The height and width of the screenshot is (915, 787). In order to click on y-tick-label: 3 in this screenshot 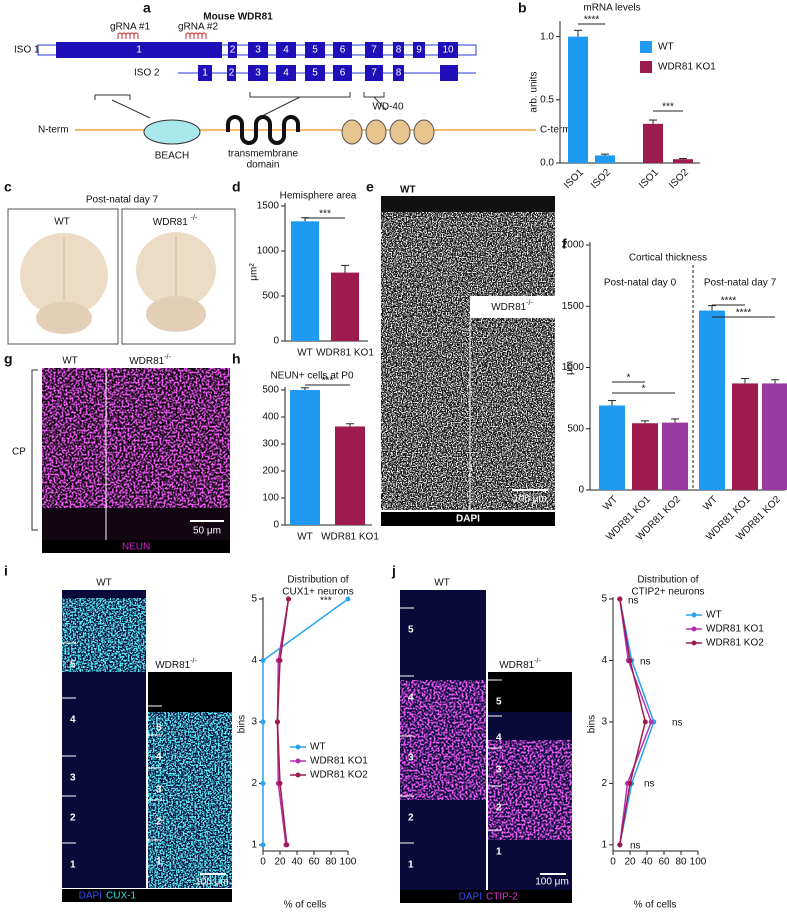, I will do `click(254, 722)`.